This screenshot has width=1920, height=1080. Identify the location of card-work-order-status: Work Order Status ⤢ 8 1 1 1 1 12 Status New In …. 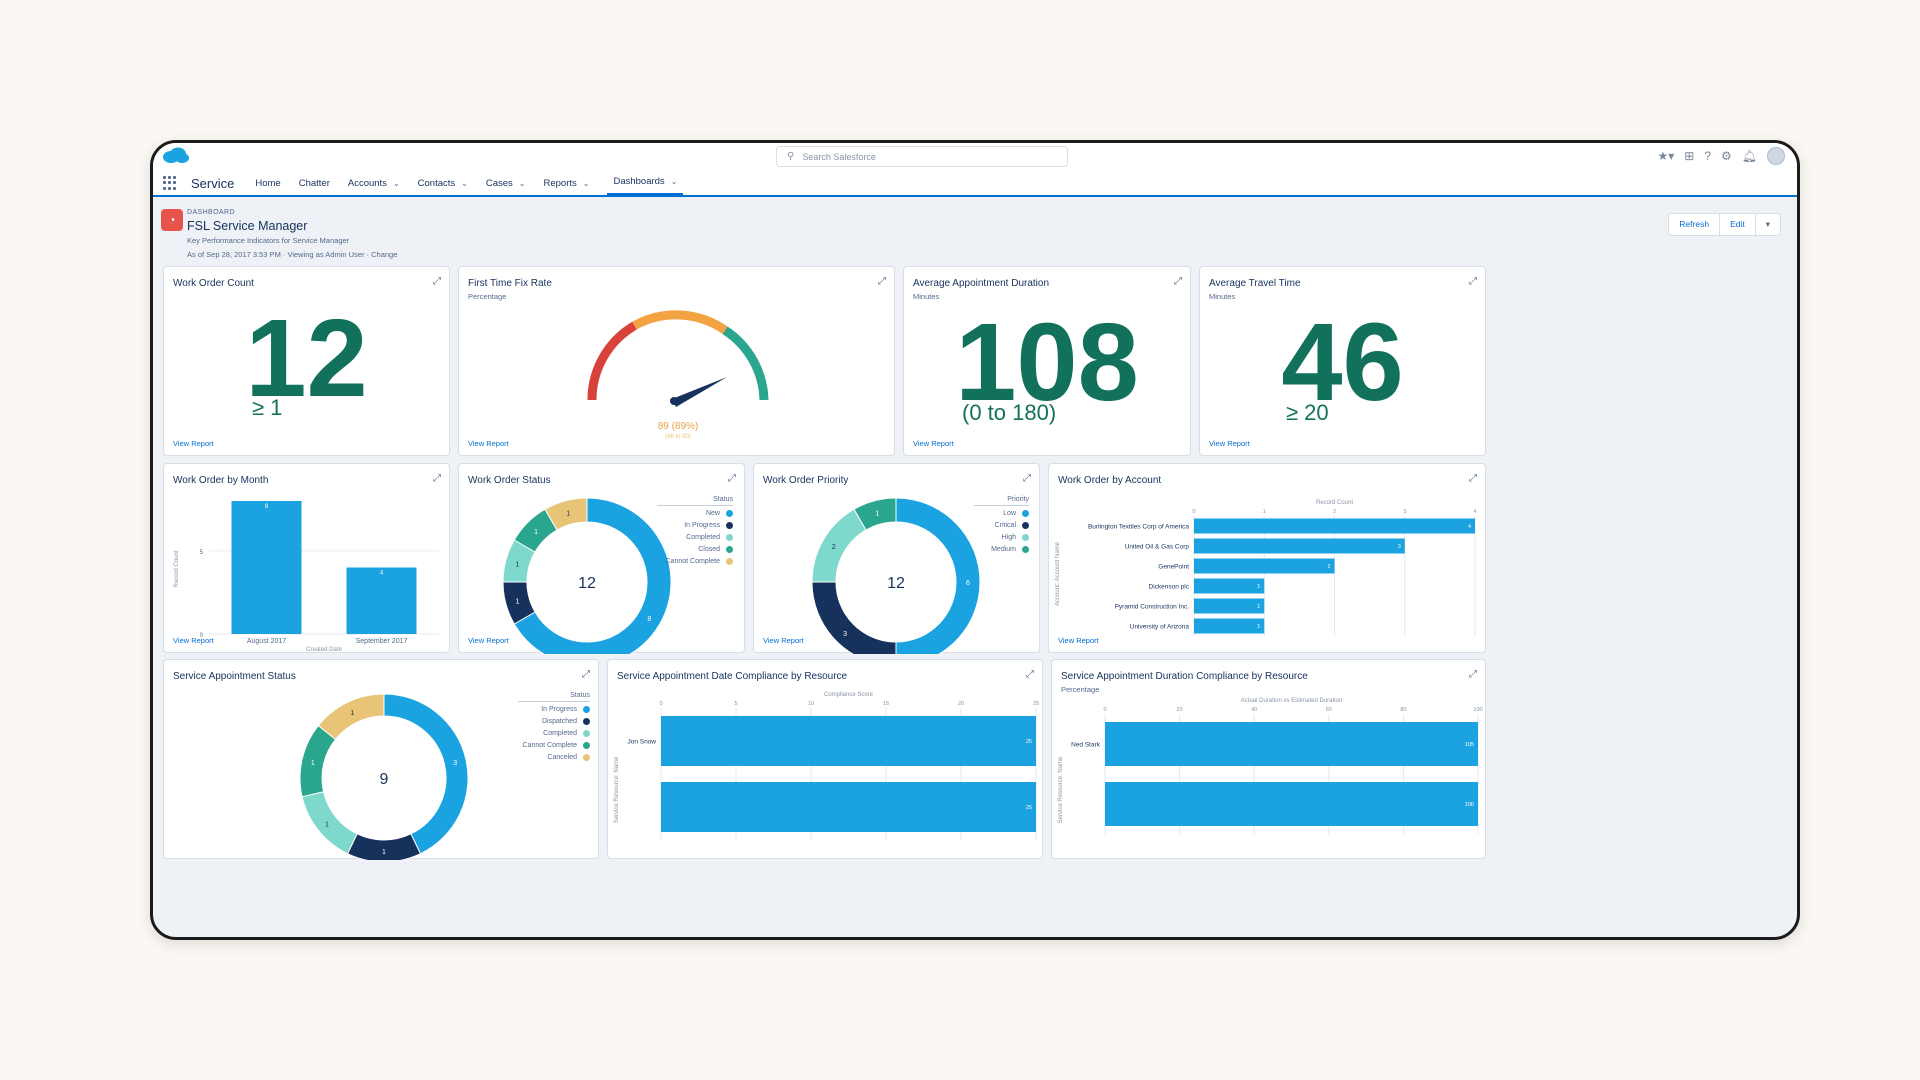
(601, 558).